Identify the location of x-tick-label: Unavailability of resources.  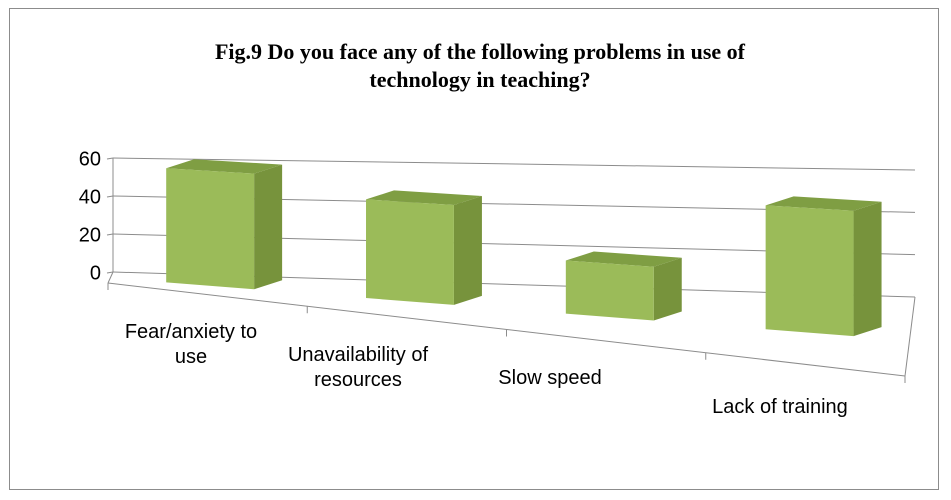
(358, 367).